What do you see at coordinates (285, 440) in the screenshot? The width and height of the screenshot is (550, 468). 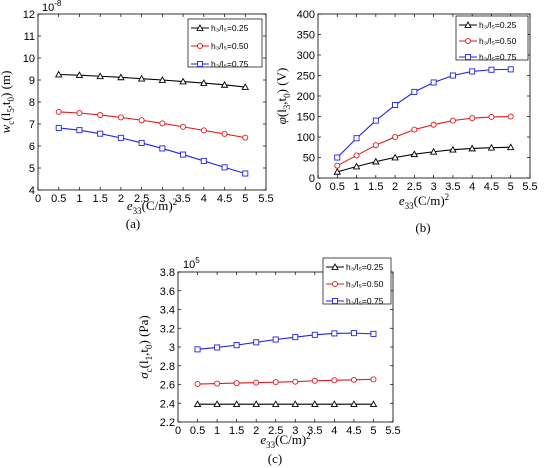 I see `x-axis-label-c: e33(C/m)2` at bounding box center [285, 440].